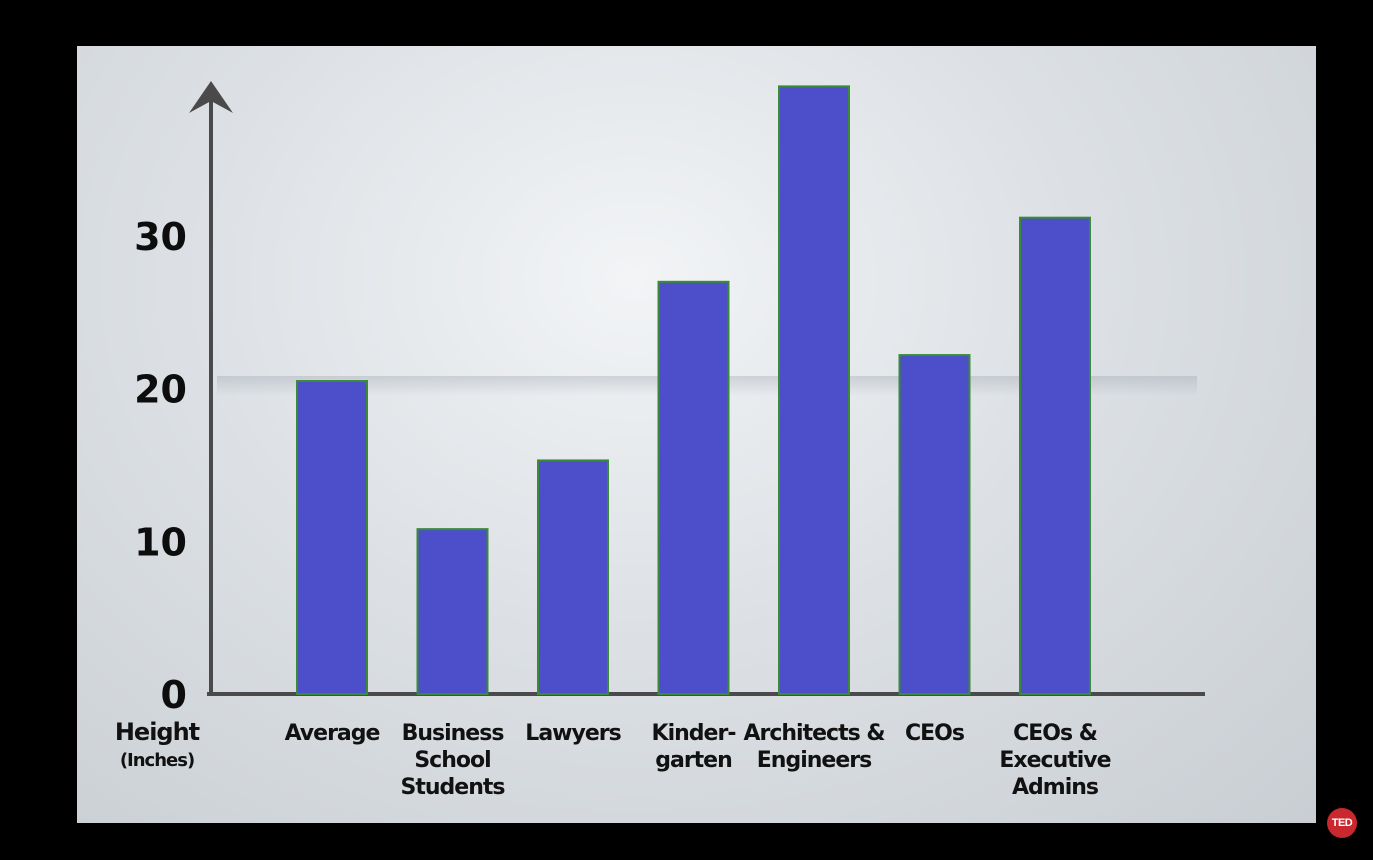 This screenshot has height=860, width=1373. What do you see at coordinates (160, 466) in the screenshot?
I see `y-tick-labels: 0 10 20 30` at bounding box center [160, 466].